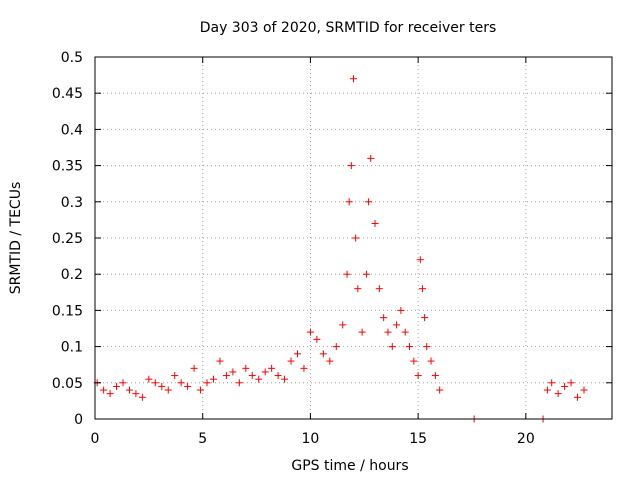 The width and height of the screenshot is (640, 480). Describe the element at coordinates (67, 94) in the screenshot. I see `y-tick-label: 0.45` at that location.